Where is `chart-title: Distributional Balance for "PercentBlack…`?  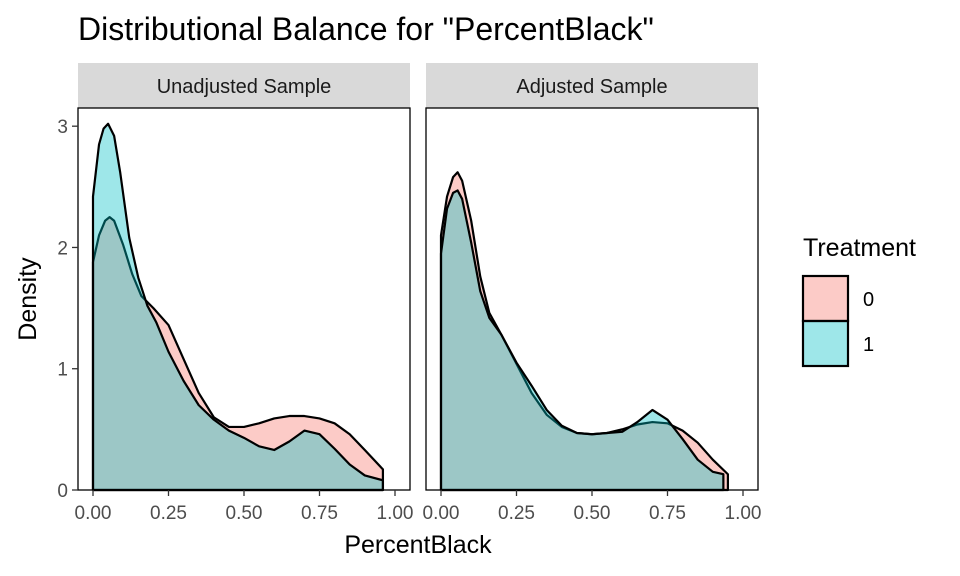 chart-title: Distributional Balance for "PercentBlack… is located at coordinates (366, 29).